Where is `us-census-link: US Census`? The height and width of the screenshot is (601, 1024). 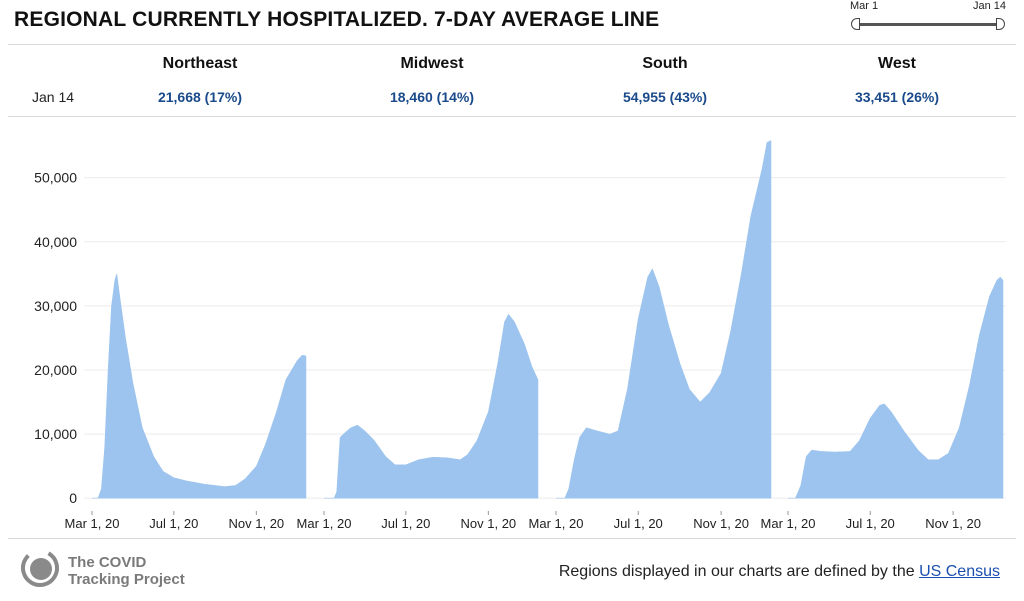 us-census-link: US Census is located at coordinates (959, 571).